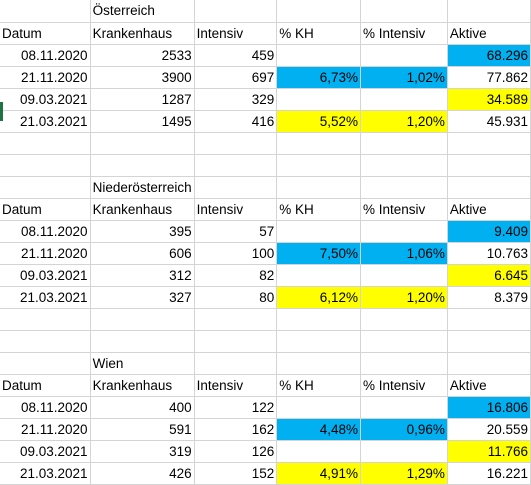 The image size is (531, 485). I want to click on pct-icu-cell: 1,29%, so click(404, 473).